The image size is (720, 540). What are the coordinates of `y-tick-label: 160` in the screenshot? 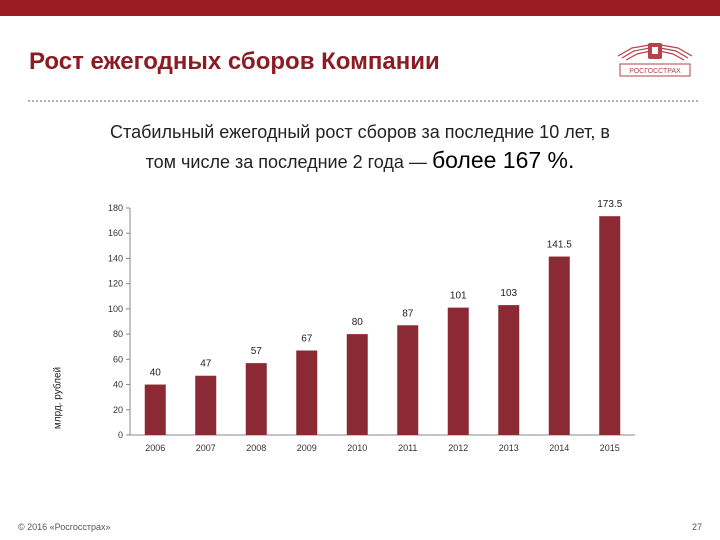 It's located at (115, 233).